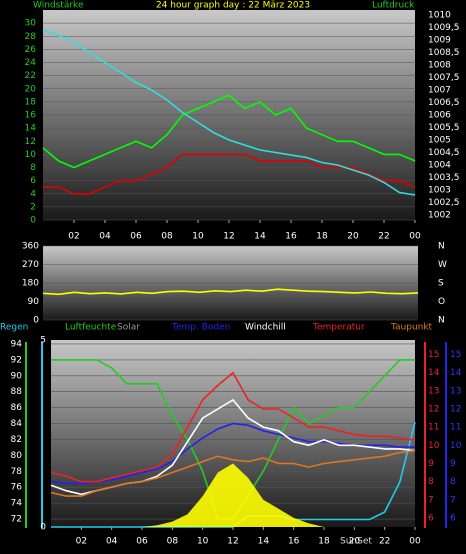 The height and width of the screenshot is (554, 466). What do you see at coordinates (322, 237) in the screenshot?
I see `x-tick-label: 18` at bounding box center [322, 237].